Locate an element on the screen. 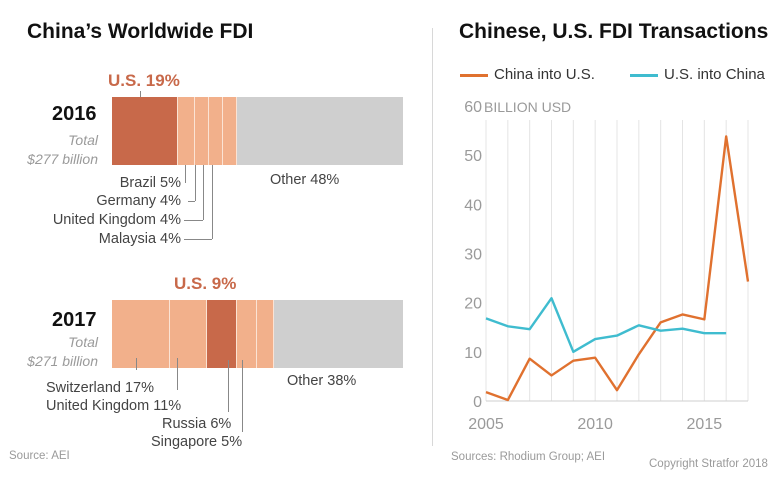 The width and height of the screenshot is (784, 478). leader-russia-2017 is located at coordinates (228, 386).